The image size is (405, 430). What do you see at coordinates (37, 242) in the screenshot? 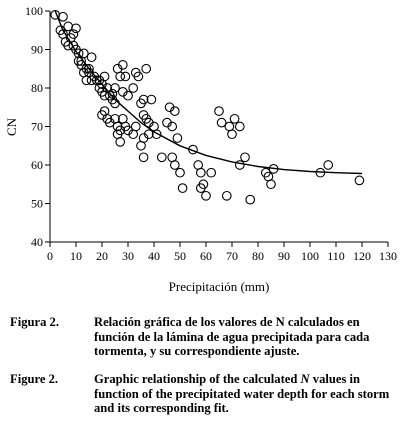
I see `y-tick-label: 40` at bounding box center [37, 242].